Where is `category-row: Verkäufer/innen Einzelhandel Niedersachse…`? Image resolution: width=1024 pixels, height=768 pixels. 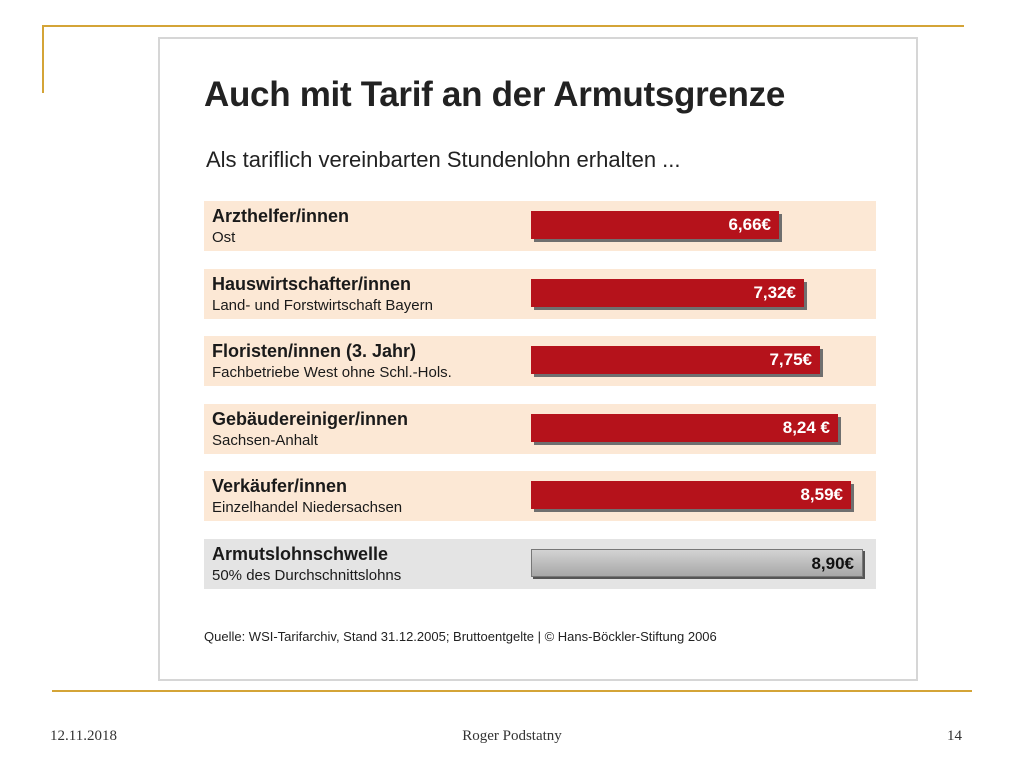
category-row: Verkäufer/innen Einzelhandel Niedersachse… is located at coordinates (540, 496).